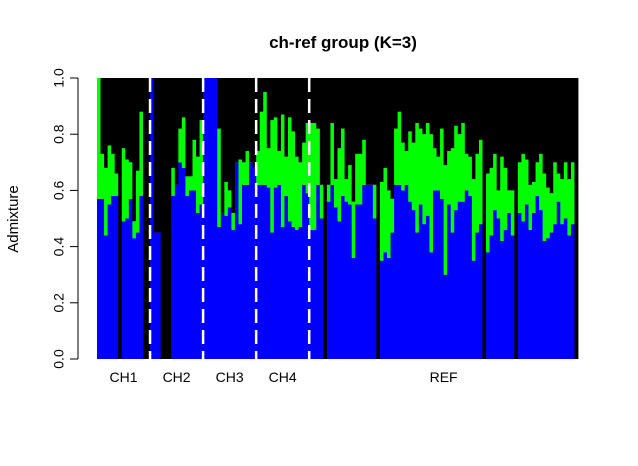  I want to click on y-tick-label: 1.0, so click(59, 78).